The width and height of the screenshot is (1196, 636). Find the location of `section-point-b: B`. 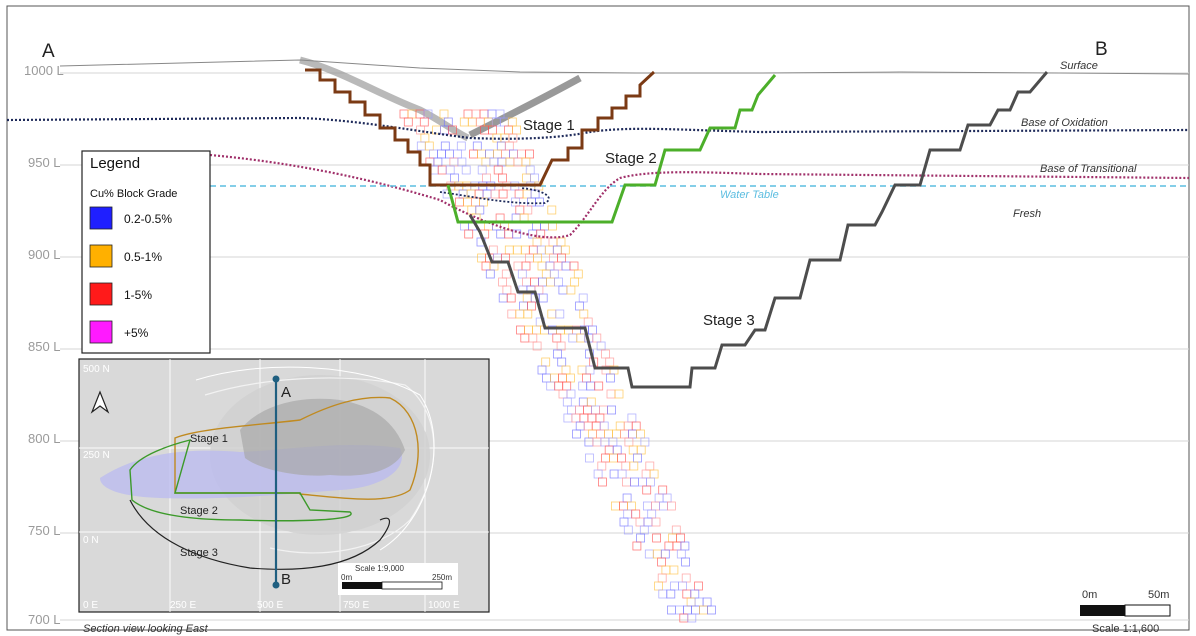

section-point-b: B is located at coordinates (1101, 49).